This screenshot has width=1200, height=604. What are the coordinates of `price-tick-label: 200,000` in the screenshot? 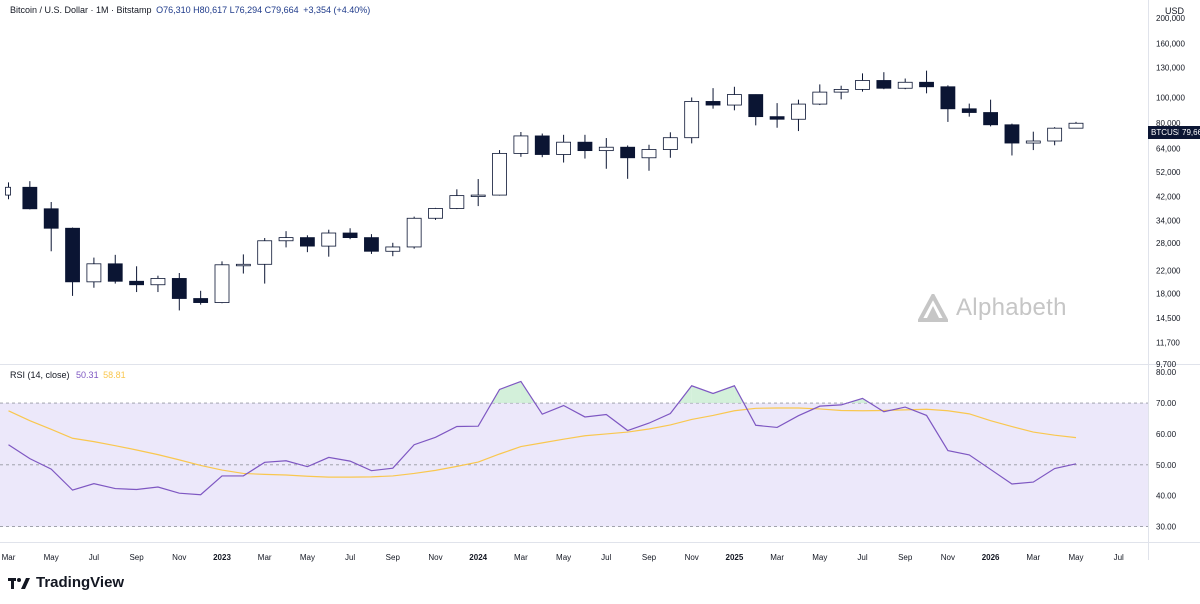 It's located at (1170, 18).